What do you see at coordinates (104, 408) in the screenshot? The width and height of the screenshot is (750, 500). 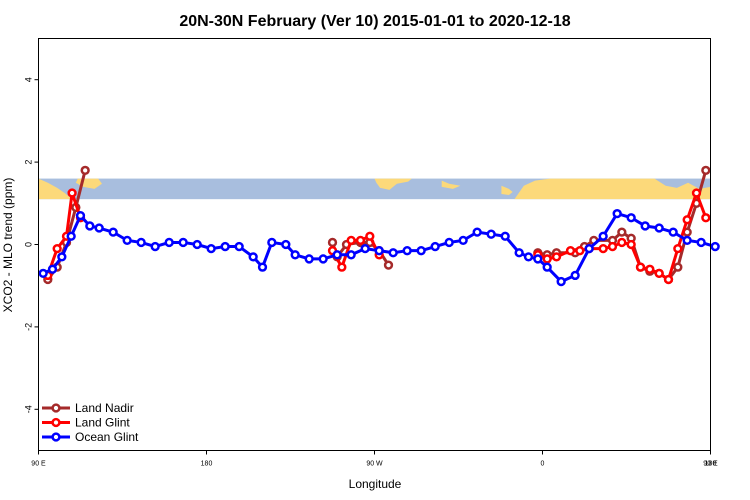 I see `legend-label: Land Nadir` at bounding box center [104, 408].